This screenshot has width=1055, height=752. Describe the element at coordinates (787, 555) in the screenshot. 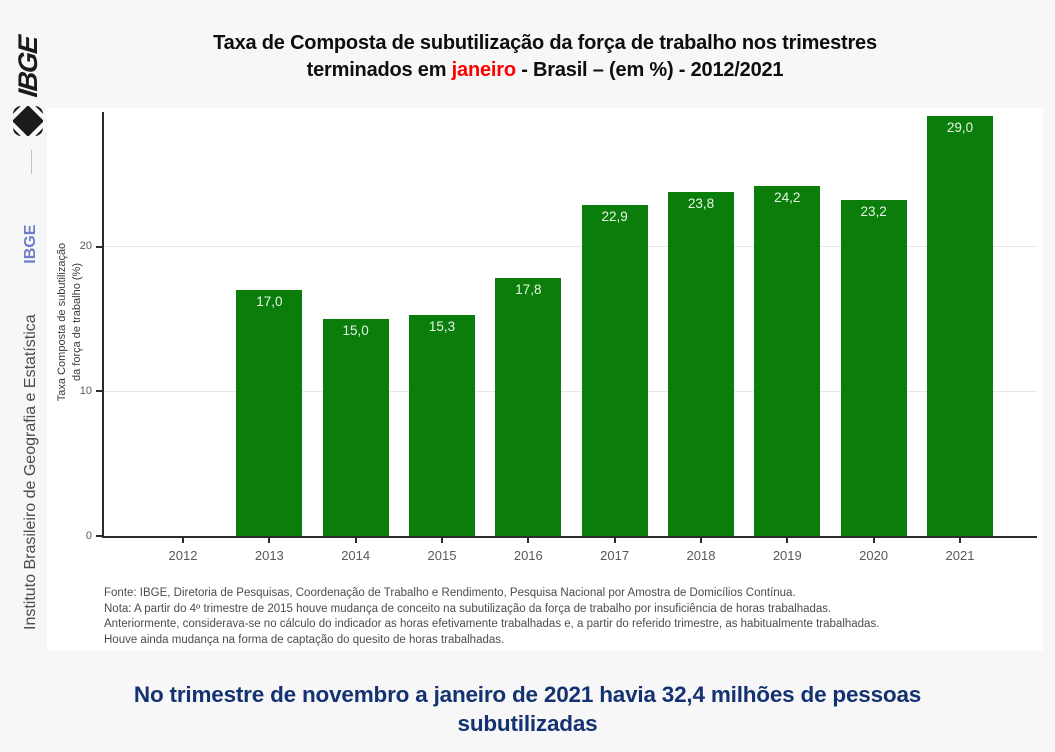

I see `x-tick-label: 2019` at that location.